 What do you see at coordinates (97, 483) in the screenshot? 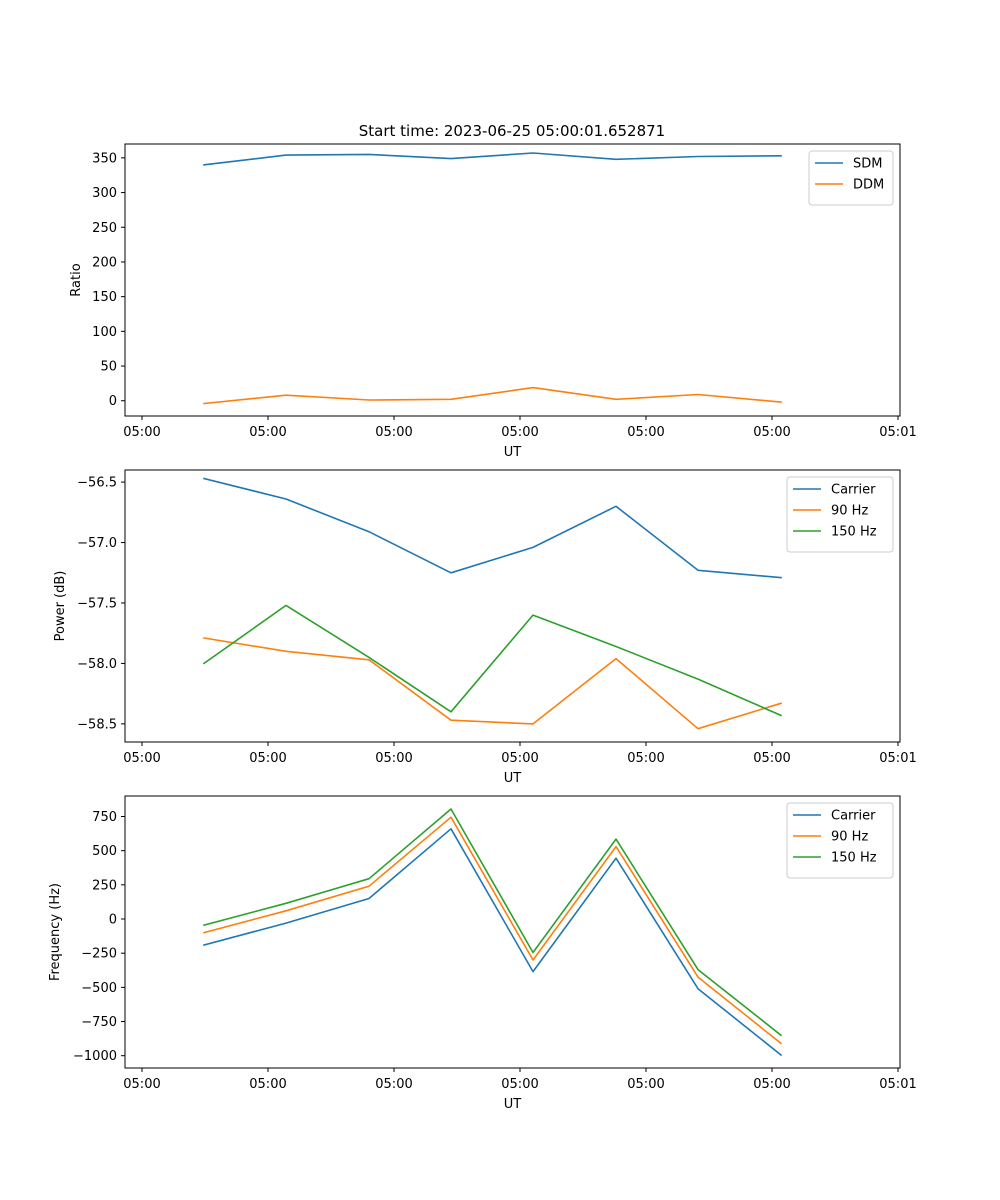
I see `y-tick-label: −56.5` at bounding box center [97, 483].